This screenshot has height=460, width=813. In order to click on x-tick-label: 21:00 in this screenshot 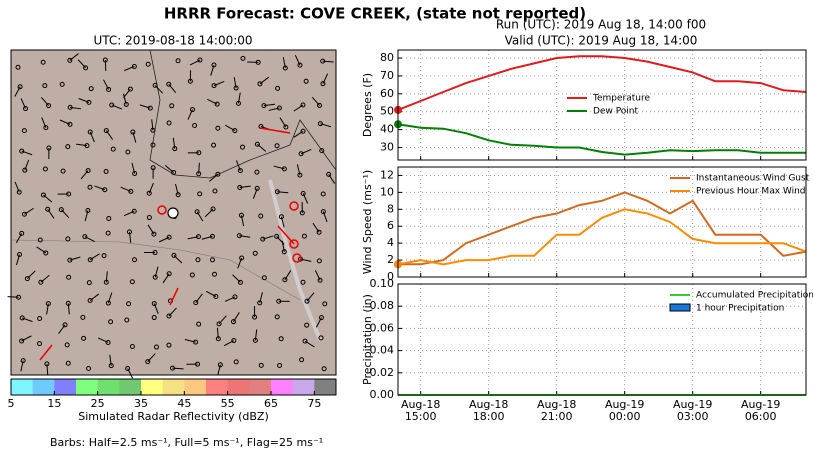, I will do `click(557, 416)`.